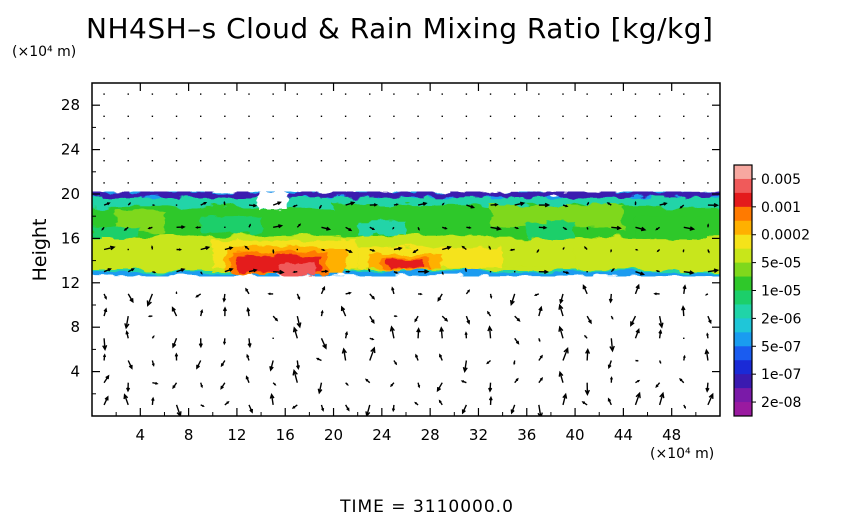 This screenshot has height=519, width=854. I want to click on x-units-label: (×10⁴ m), so click(682, 454).